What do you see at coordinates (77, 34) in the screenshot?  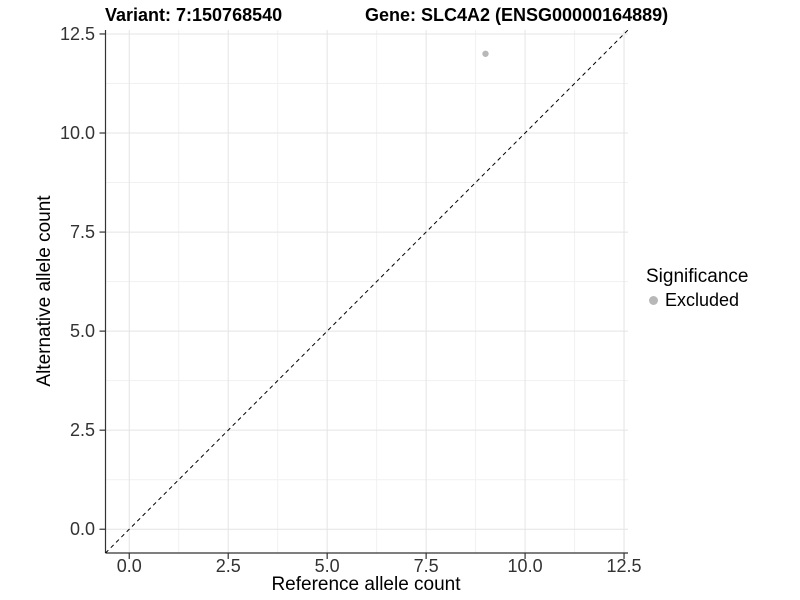 I see `y-tick-label: 12.5` at bounding box center [77, 34].